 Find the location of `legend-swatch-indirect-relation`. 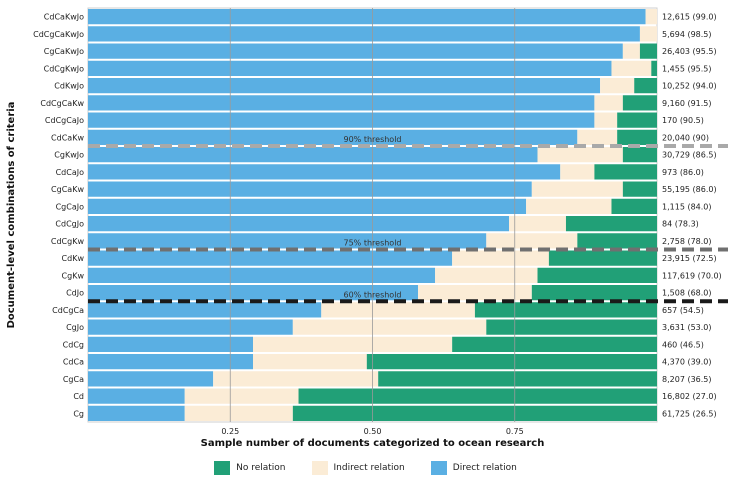

legend-swatch-indirect-relation is located at coordinates (319, 468).